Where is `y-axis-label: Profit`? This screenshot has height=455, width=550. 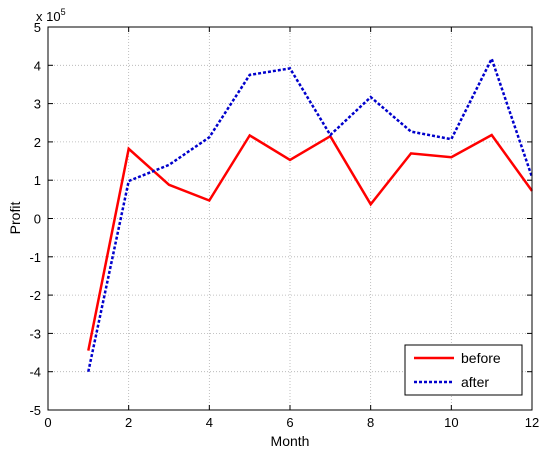 y-axis-label: Profit is located at coordinates (15, 218).